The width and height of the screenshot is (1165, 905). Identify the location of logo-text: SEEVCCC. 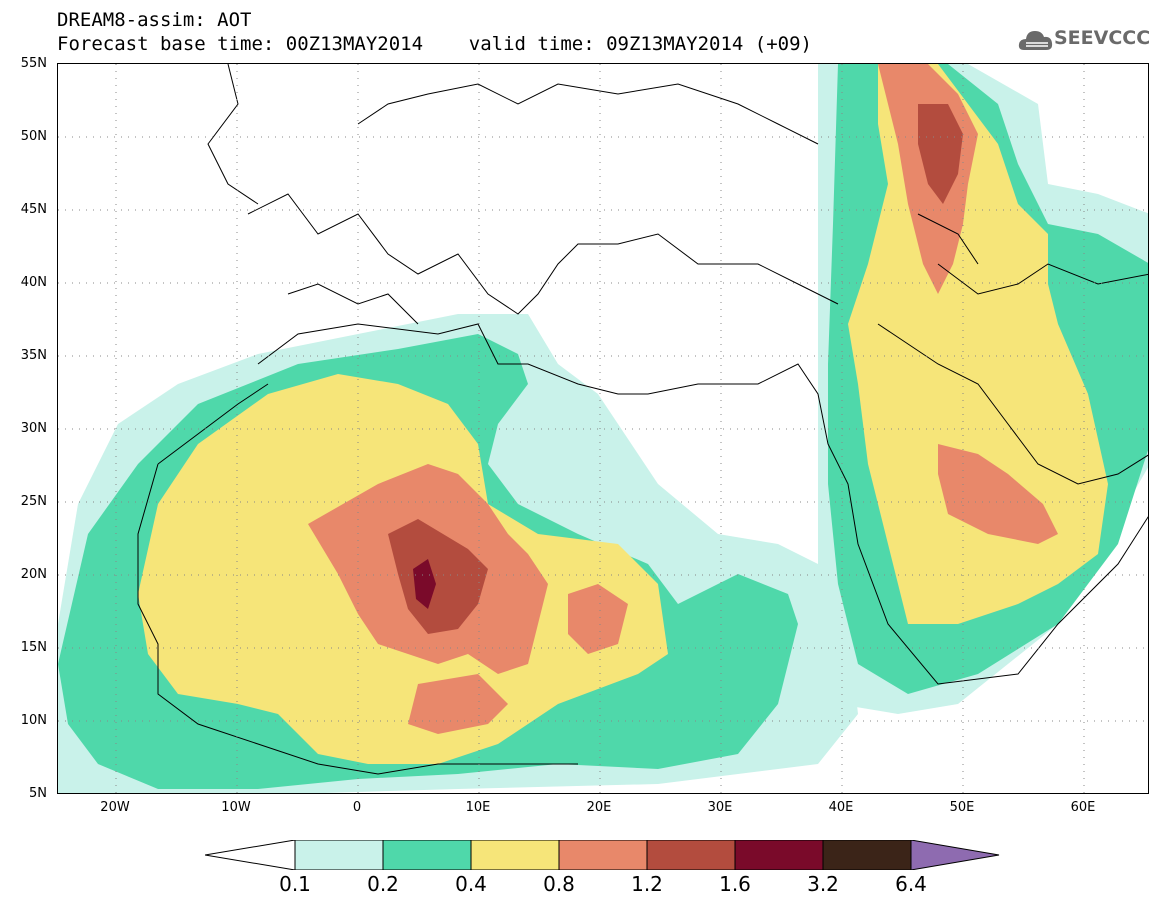
(1102, 38).